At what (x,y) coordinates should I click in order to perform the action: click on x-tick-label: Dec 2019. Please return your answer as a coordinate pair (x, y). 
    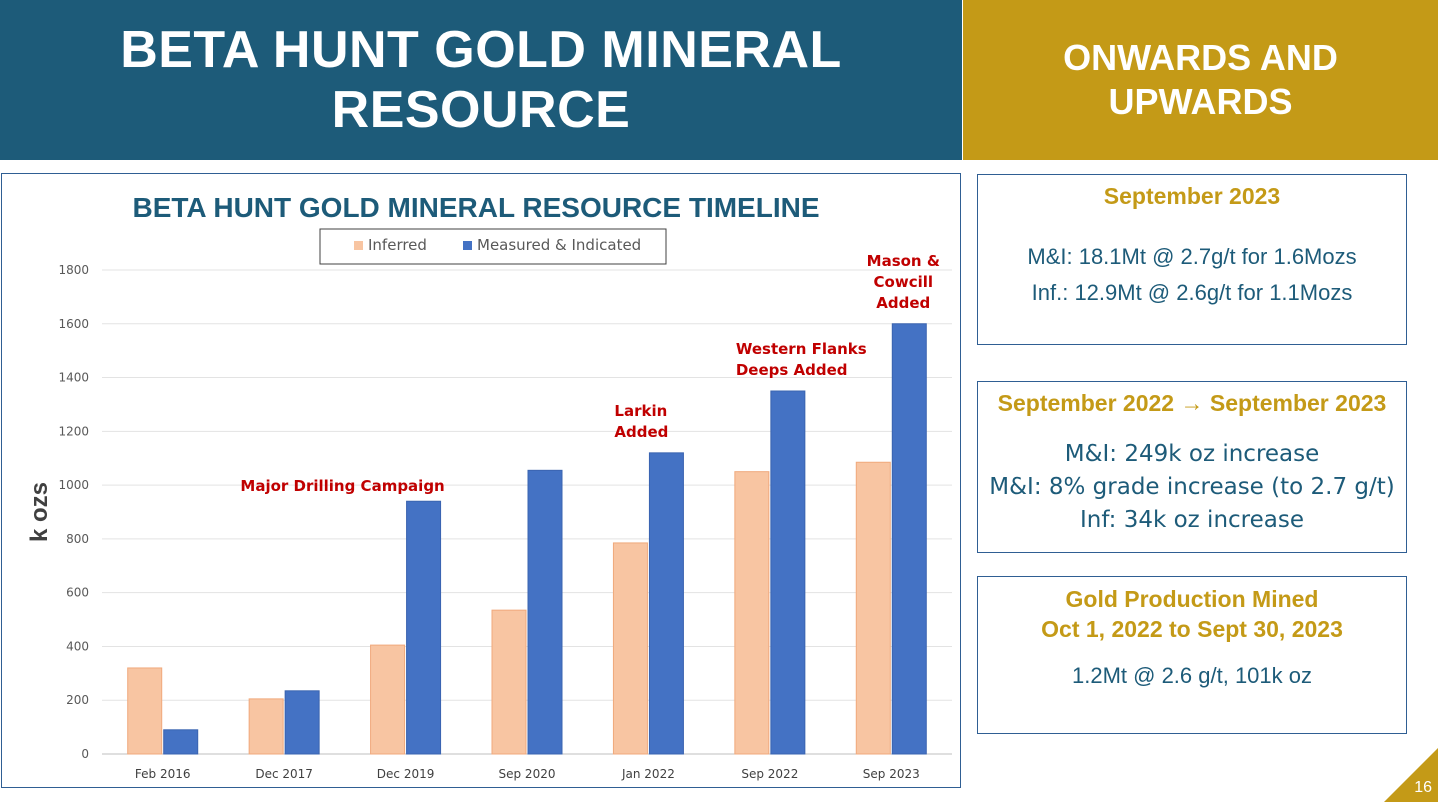
    Looking at the image, I should click on (406, 774).